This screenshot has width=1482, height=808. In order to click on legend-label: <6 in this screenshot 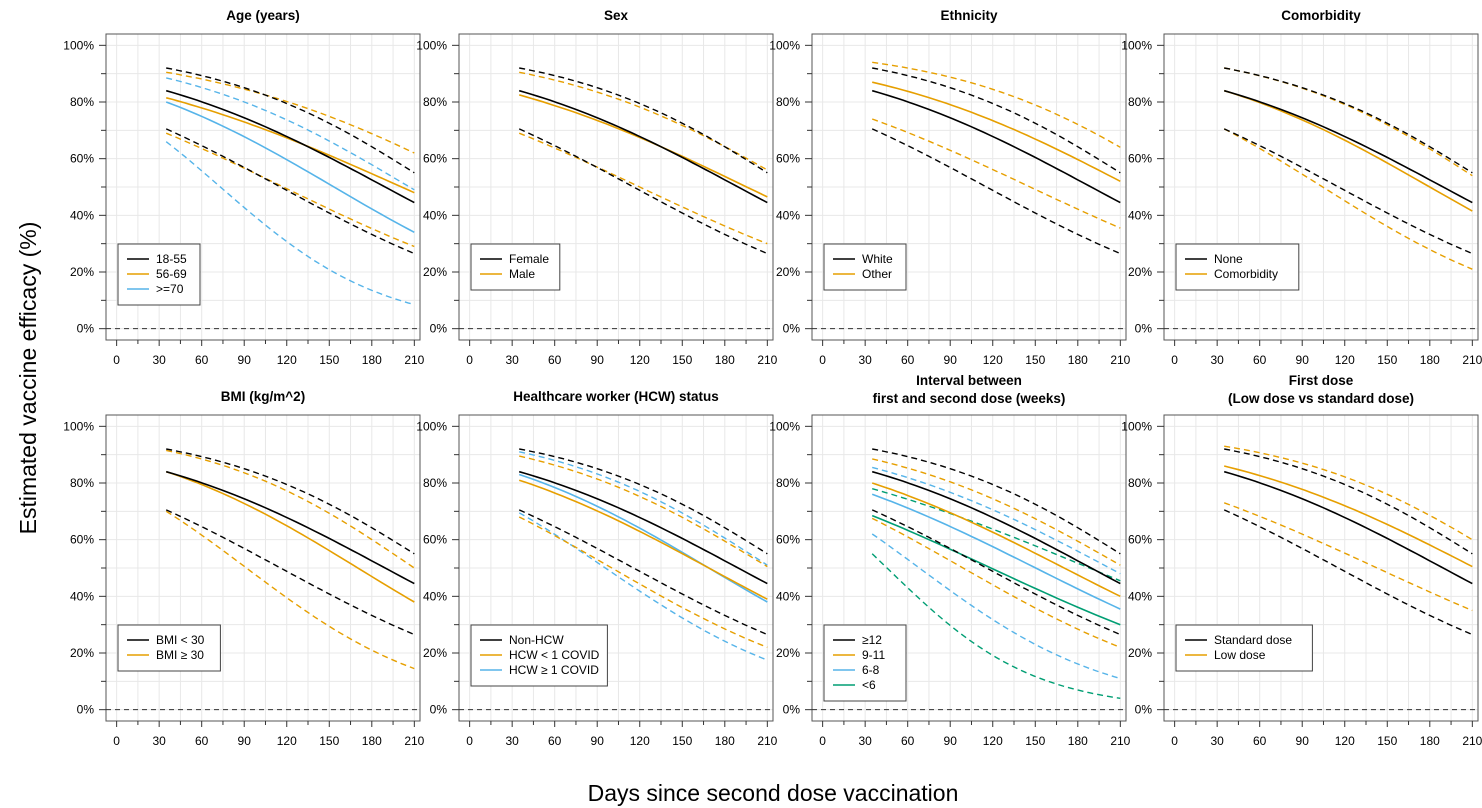, I will do `click(869, 685)`.